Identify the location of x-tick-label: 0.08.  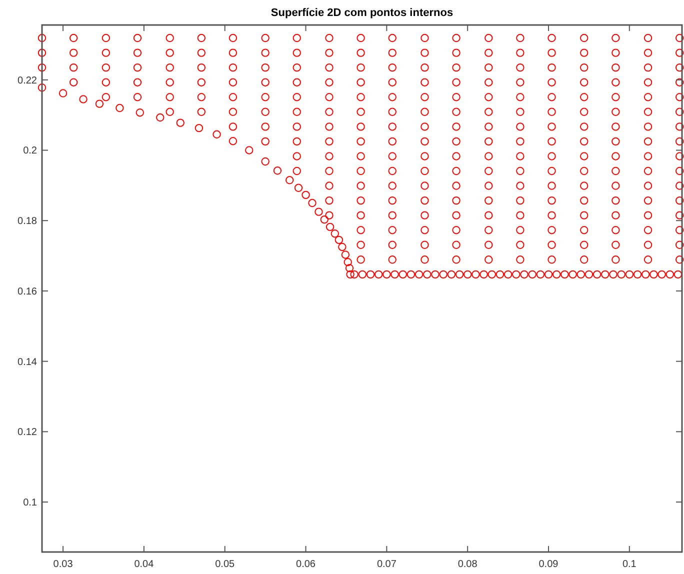
(468, 564).